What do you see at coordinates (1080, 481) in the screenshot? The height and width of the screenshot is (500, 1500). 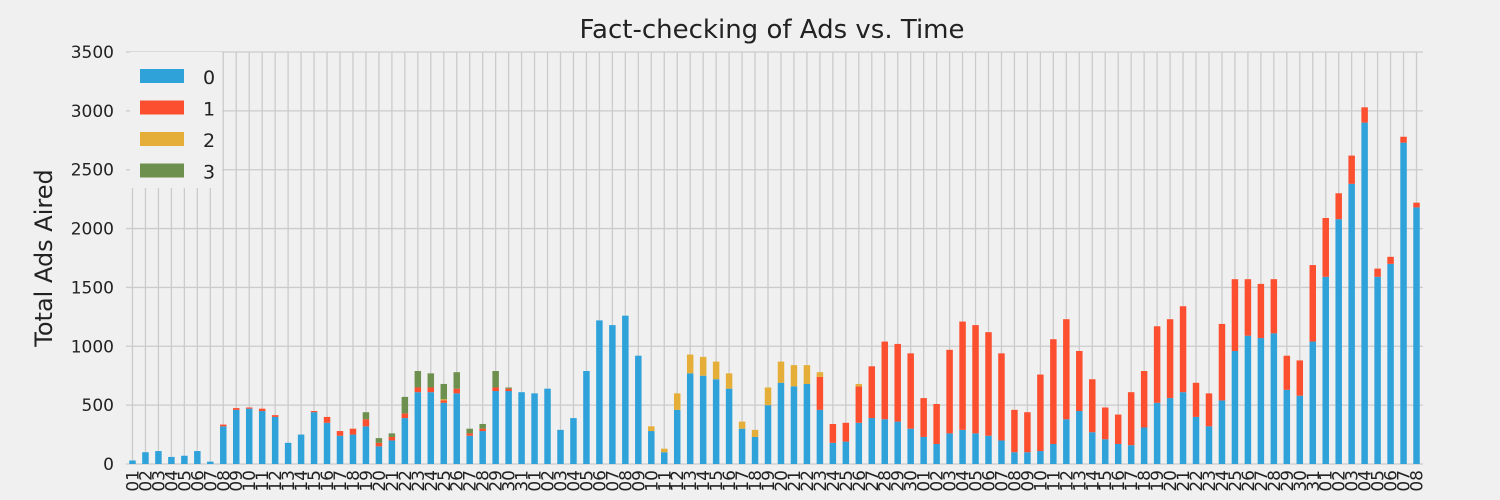 I see `x-tick-label: 13` at bounding box center [1080, 481].